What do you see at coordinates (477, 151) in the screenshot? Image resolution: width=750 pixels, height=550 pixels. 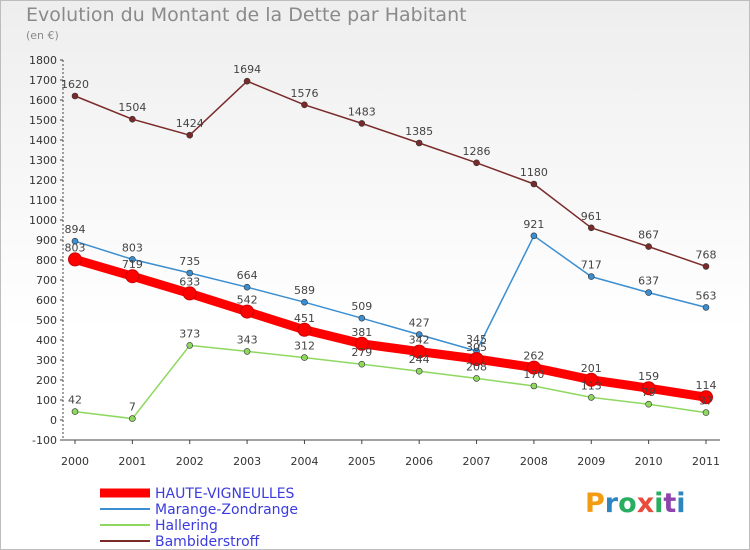 I see `data-label-bambiderstroff: 1286` at bounding box center [477, 151].